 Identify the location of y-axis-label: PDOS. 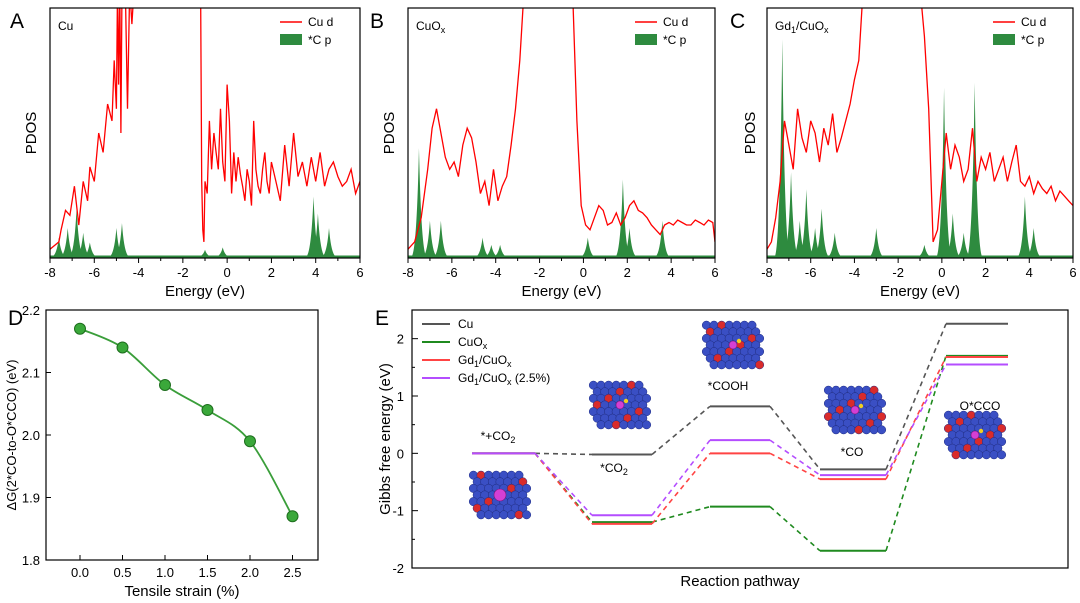
(389, 133).